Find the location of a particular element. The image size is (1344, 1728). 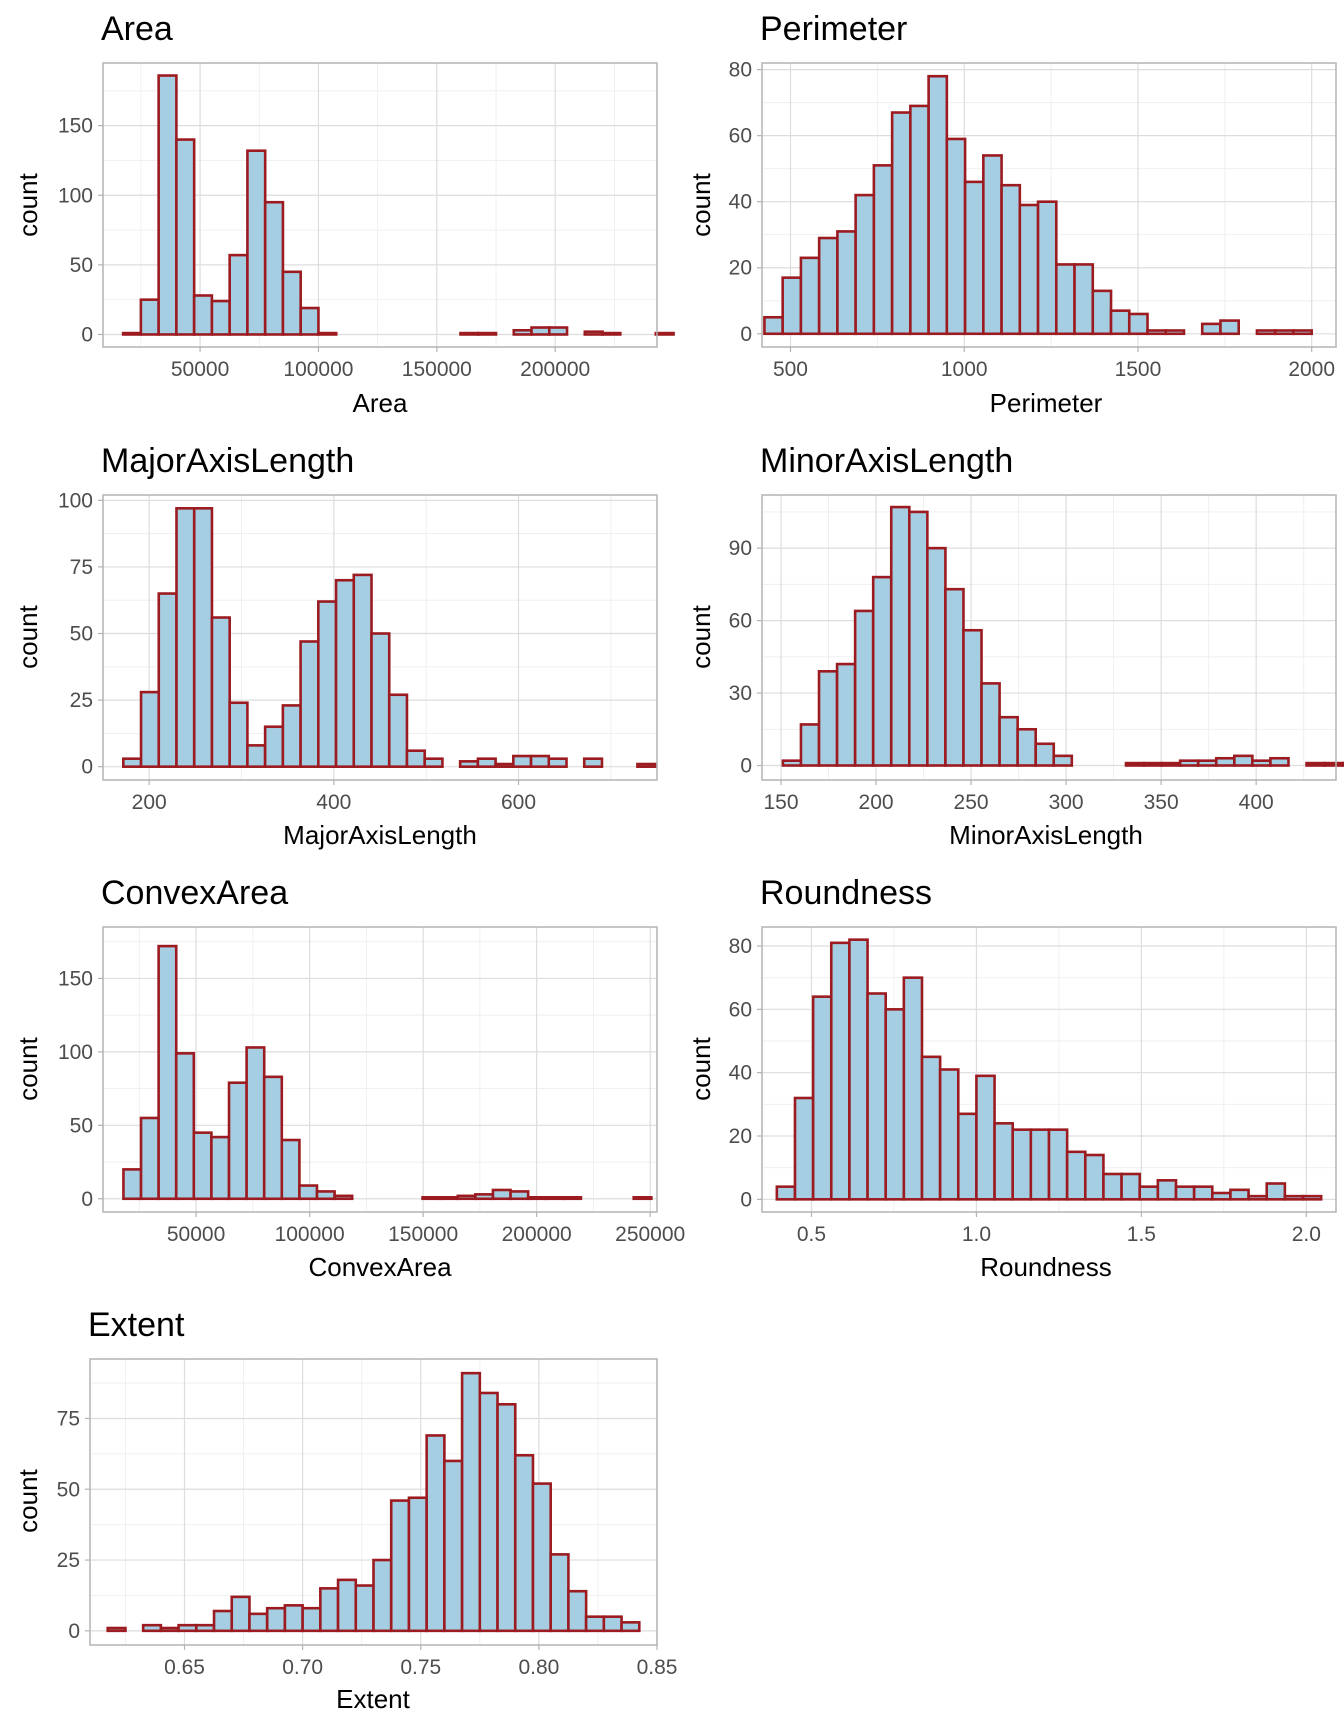

x-tick-label: 150000 is located at coordinates (423, 1234).